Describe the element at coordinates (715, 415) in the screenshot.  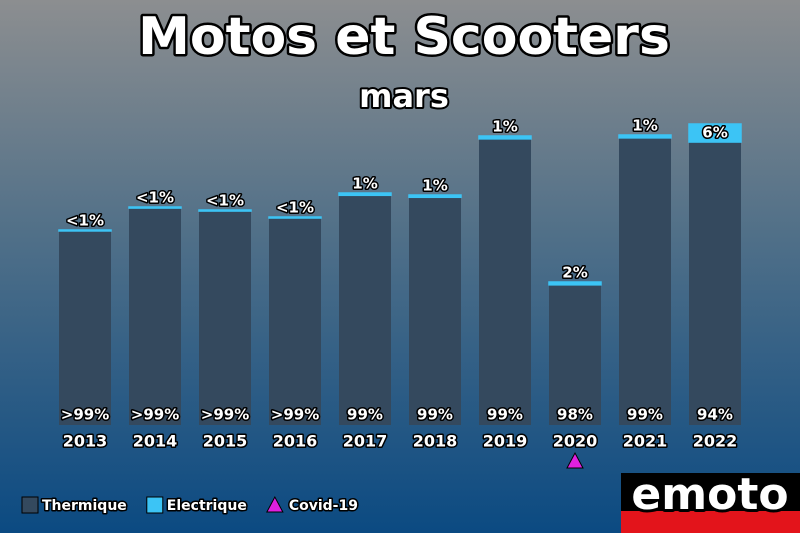
I see `value-label: 94%` at that location.